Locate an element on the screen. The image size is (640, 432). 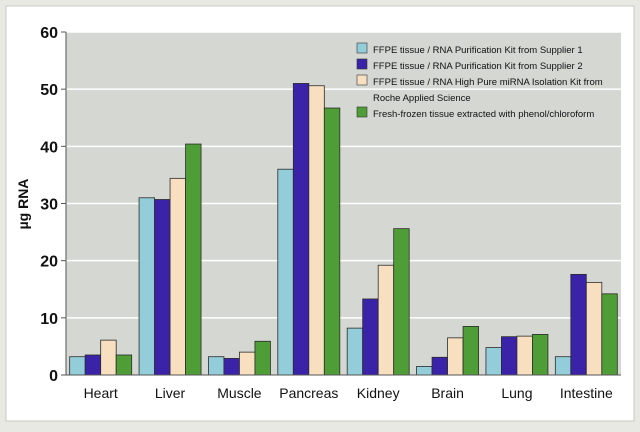
x-tick-label: Pancreas is located at coordinates (308, 393).